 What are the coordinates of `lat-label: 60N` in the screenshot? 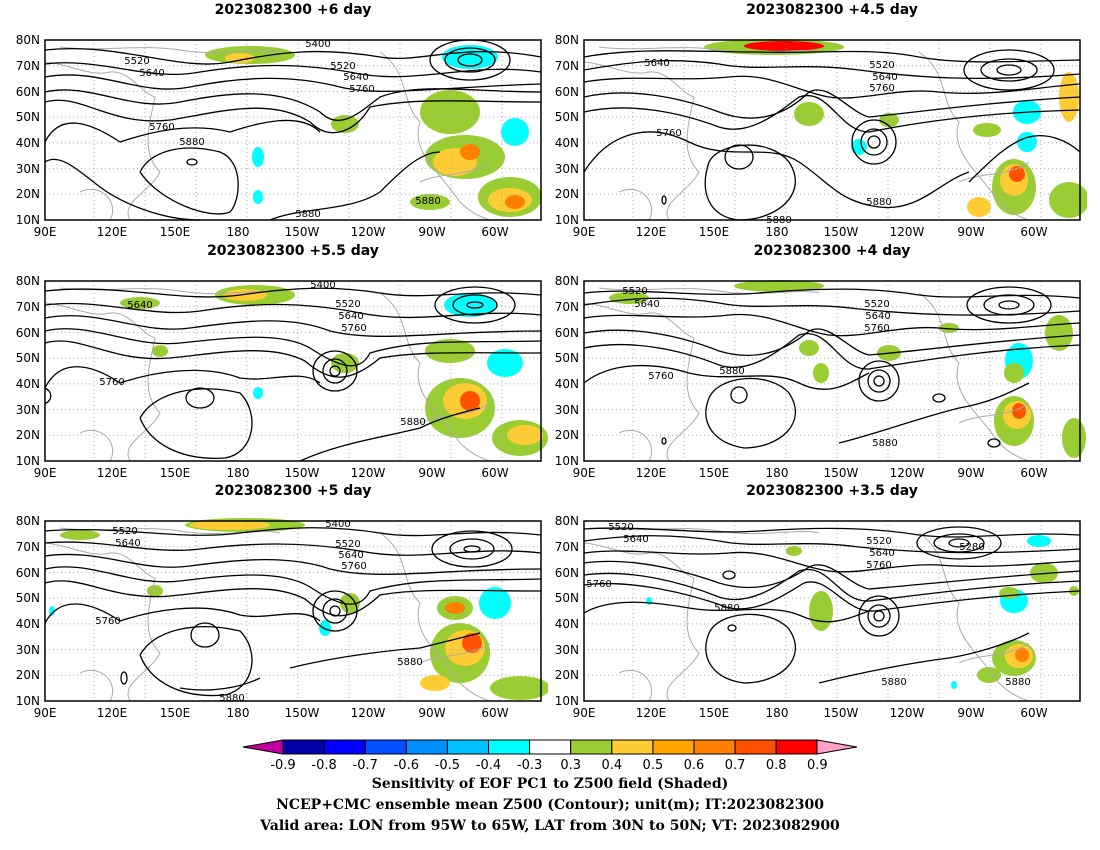 It's located at (28, 92).